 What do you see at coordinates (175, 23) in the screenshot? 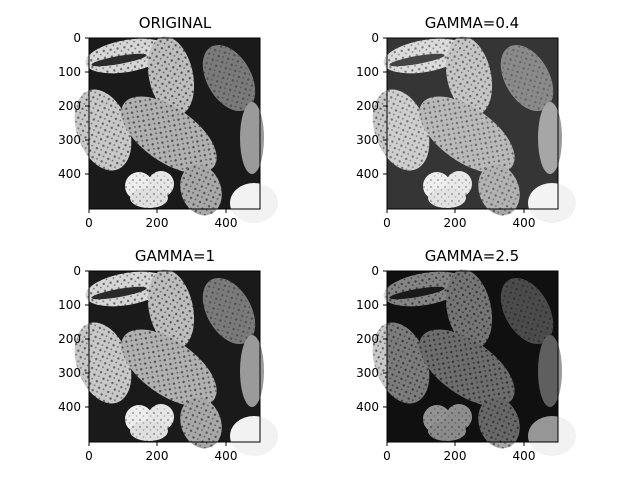
I see `panel-title: ORIGINAL` at bounding box center [175, 23].